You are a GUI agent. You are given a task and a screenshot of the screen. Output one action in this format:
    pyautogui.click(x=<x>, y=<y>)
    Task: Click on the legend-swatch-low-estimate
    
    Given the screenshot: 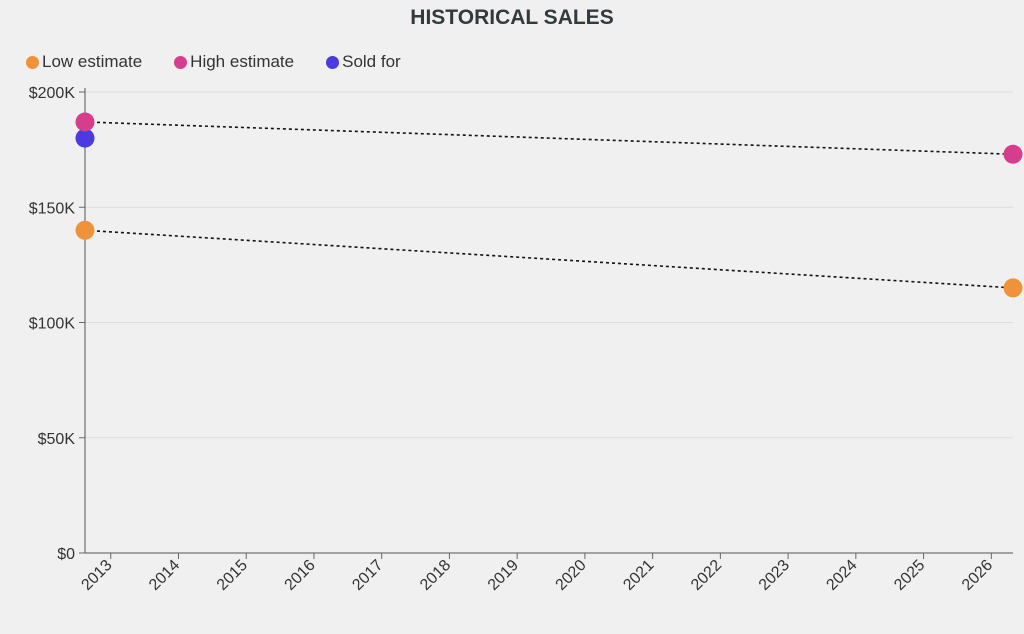 What is the action you would take?
    pyautogui.click(x=32, y=62)
    